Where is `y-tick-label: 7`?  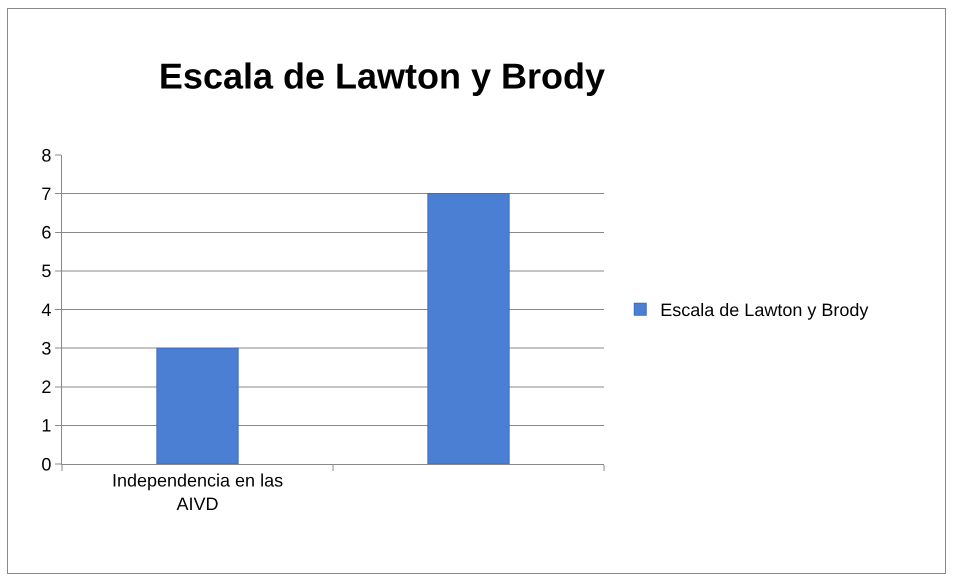 y-tick-label: 7 is located at coordinates (46, 194).